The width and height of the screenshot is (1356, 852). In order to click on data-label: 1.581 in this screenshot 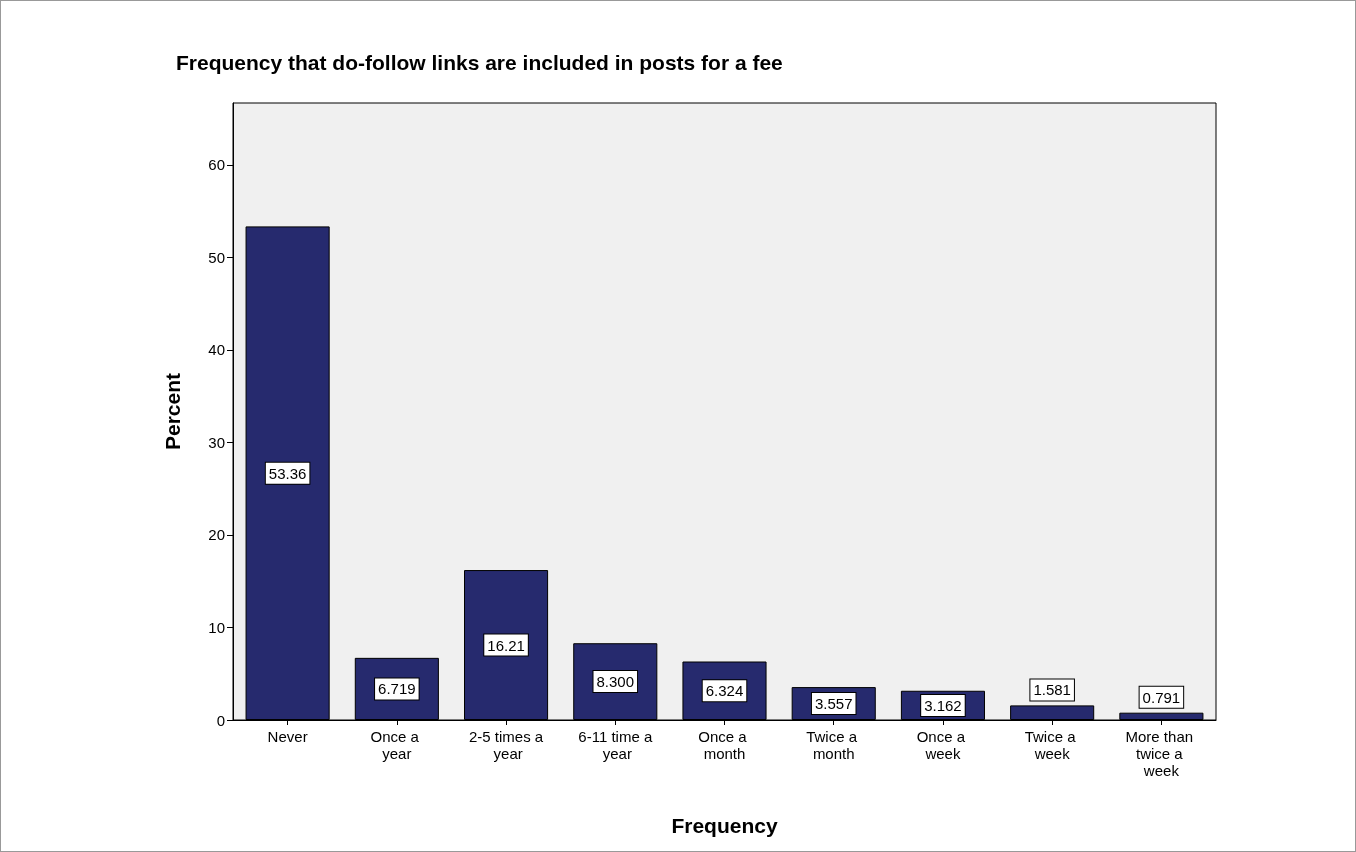, I will do `click(1052, 690)`.